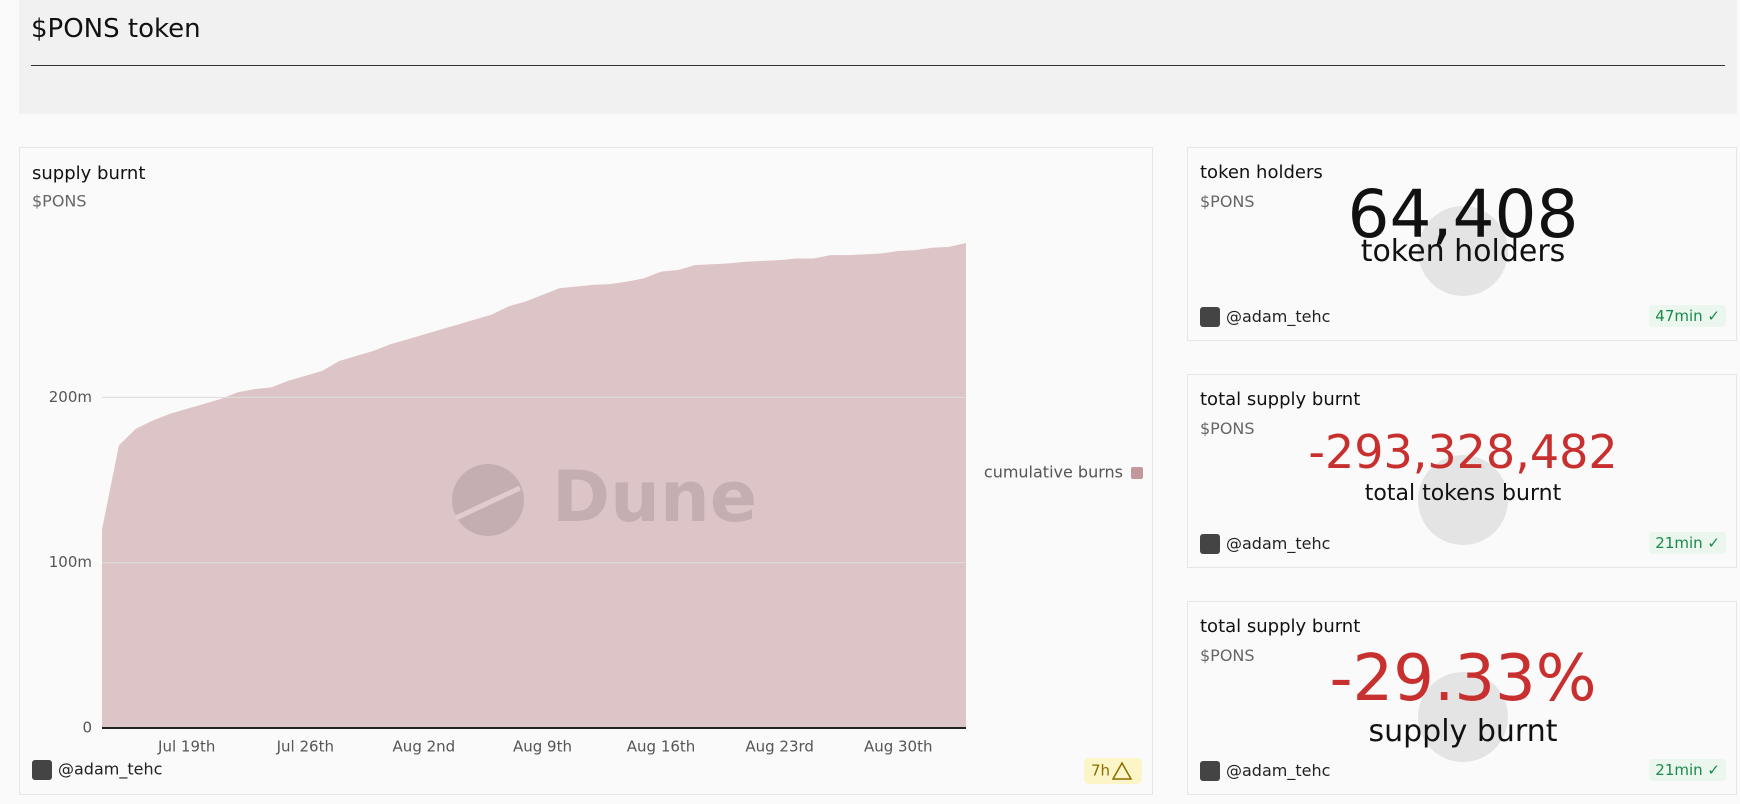  What do you see at coordinates (116, 29) in the screenshot?
I see `dashboard-title: $PONS token` at bounding box center [116, 29].